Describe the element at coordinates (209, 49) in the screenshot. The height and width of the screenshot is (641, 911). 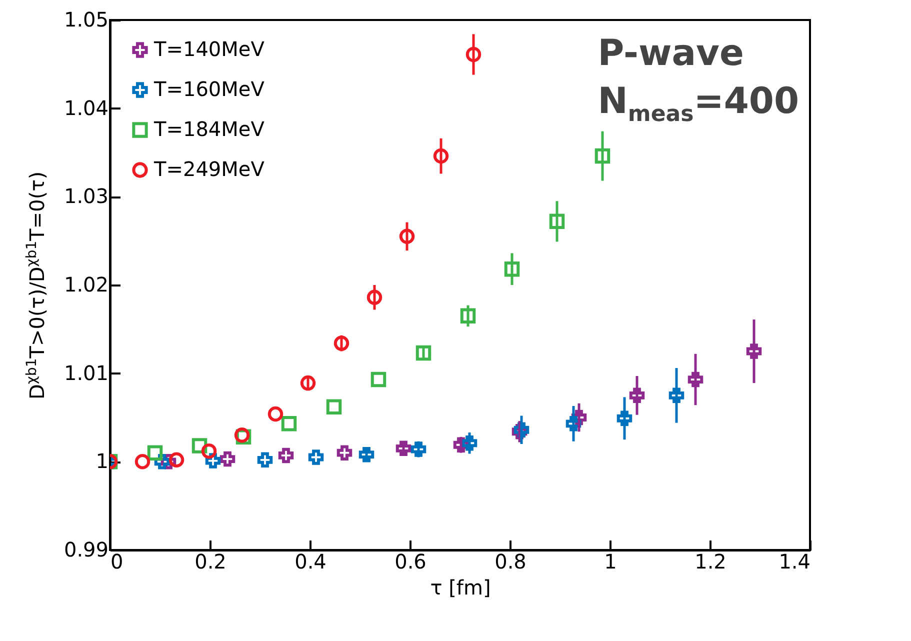
I see `legend-label: T=140MeV` at that location.